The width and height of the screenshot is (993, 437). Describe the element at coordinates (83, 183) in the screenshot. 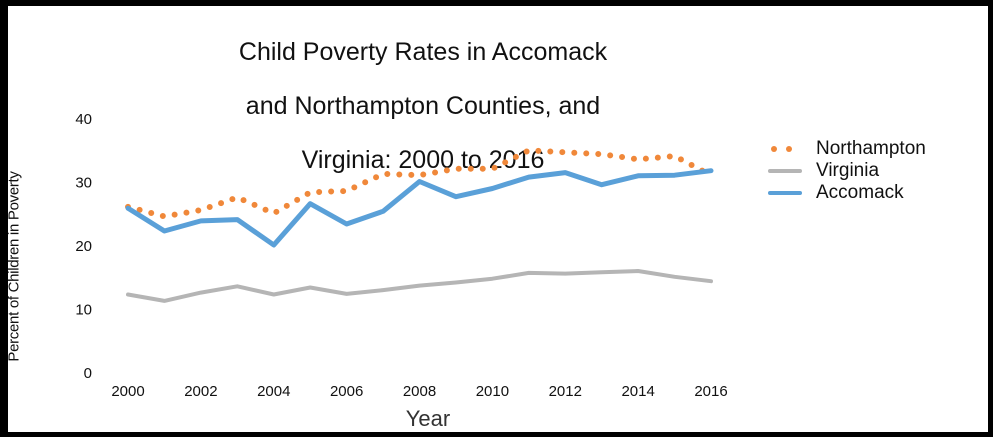

I see `y-tick-label: 30` at that location.